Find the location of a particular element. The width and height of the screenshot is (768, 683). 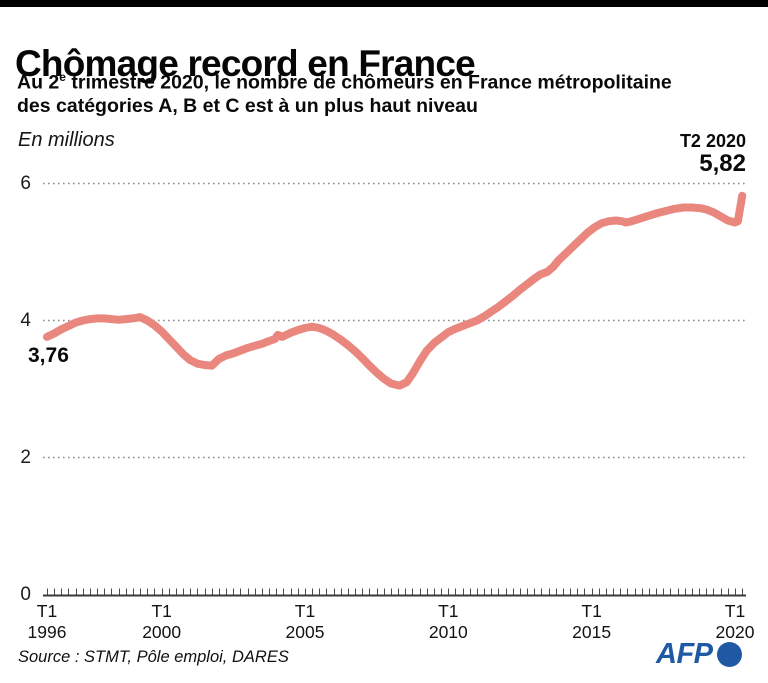

start-value-annotation: 3,76 is located at coordinates (48, 355).